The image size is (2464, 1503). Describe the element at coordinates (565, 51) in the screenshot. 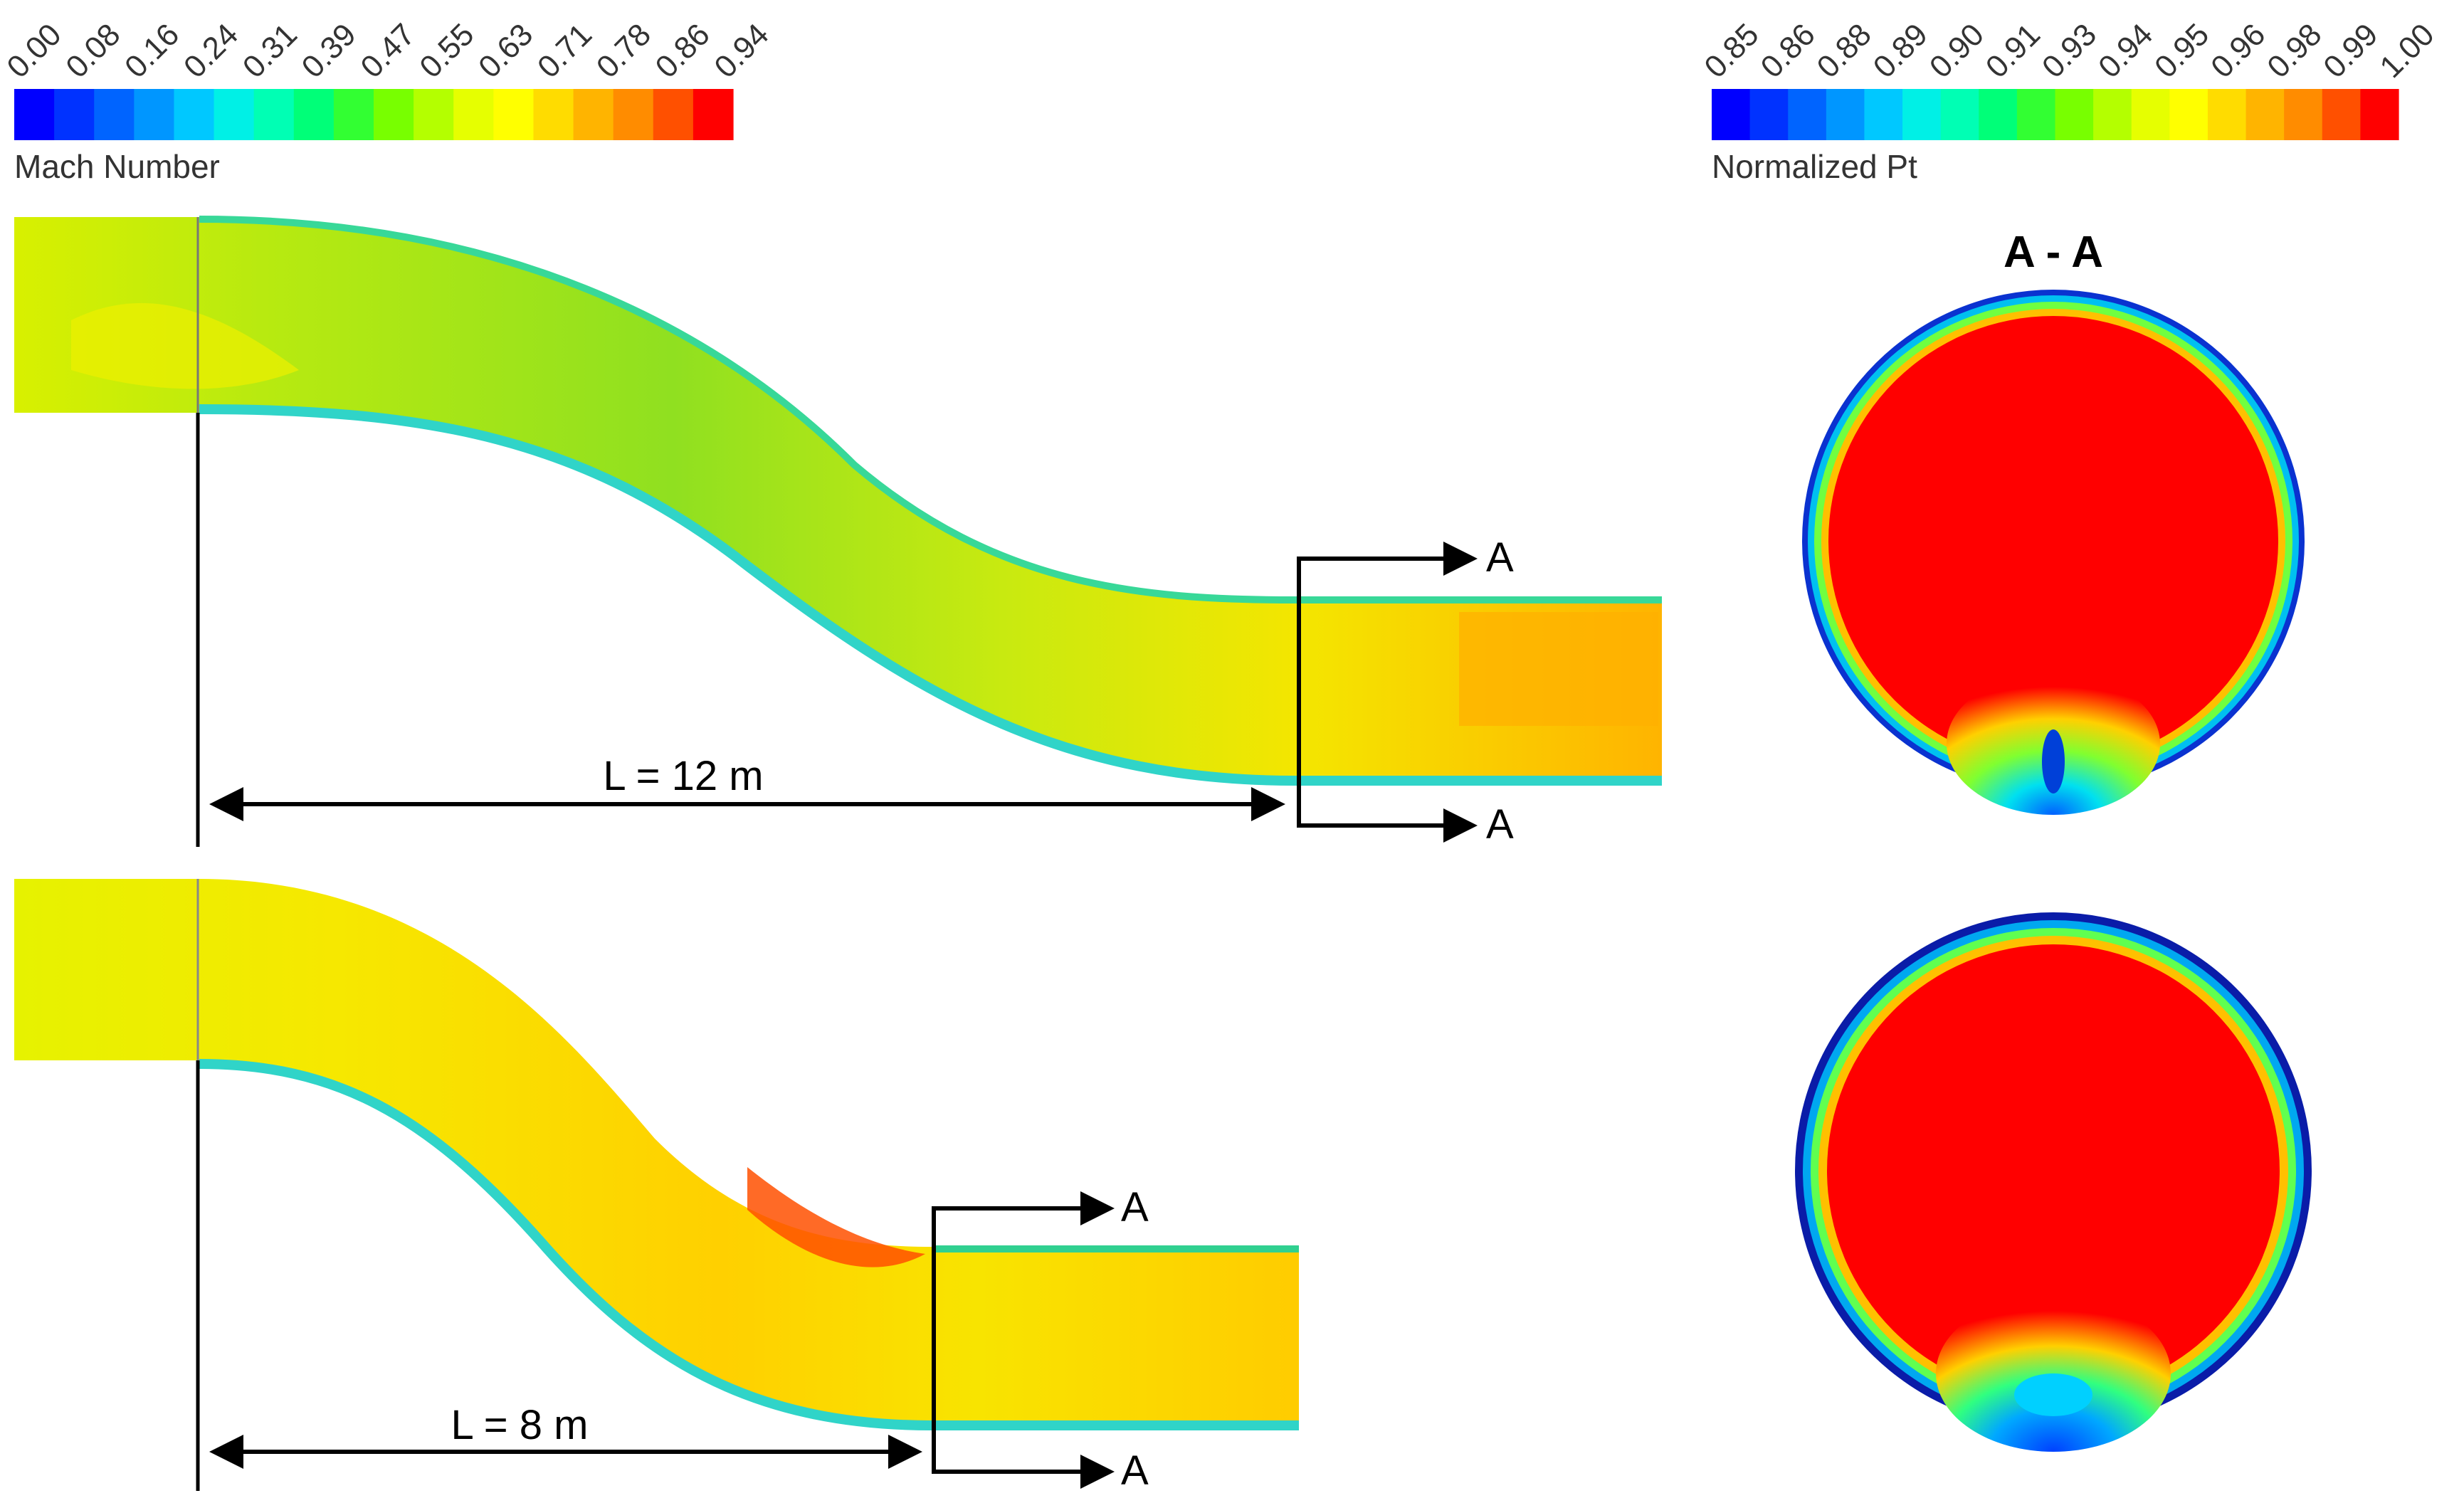

I see `mach-tick-label: 0.71` at that location.